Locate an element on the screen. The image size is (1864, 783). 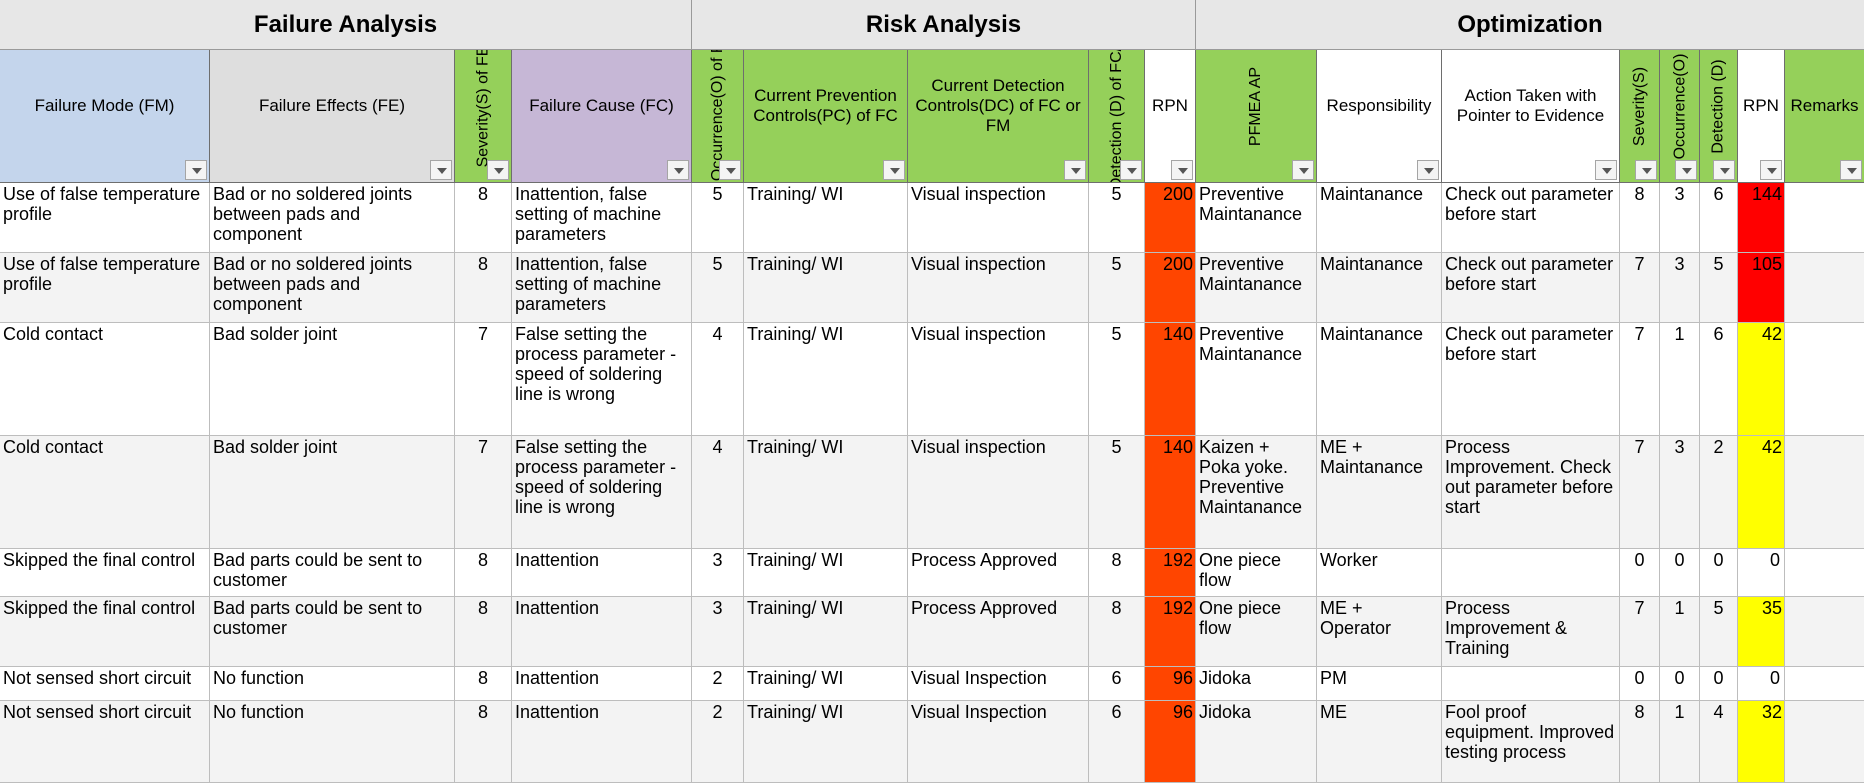
cell-fm: Skipped the final control is located at coordinates (105, 632).